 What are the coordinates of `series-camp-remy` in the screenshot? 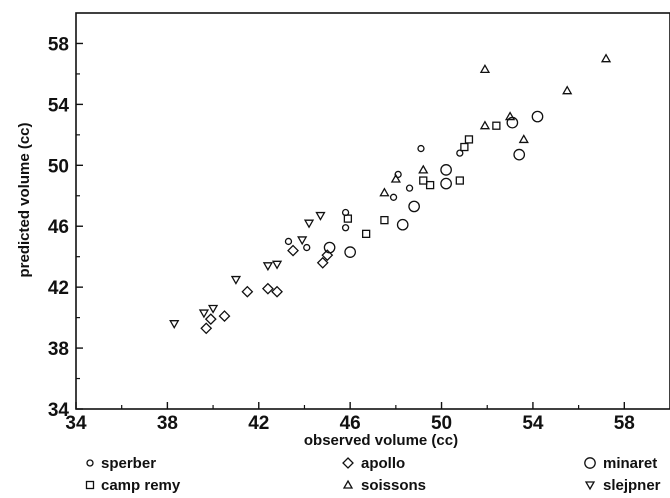 It's located at (422, 179).